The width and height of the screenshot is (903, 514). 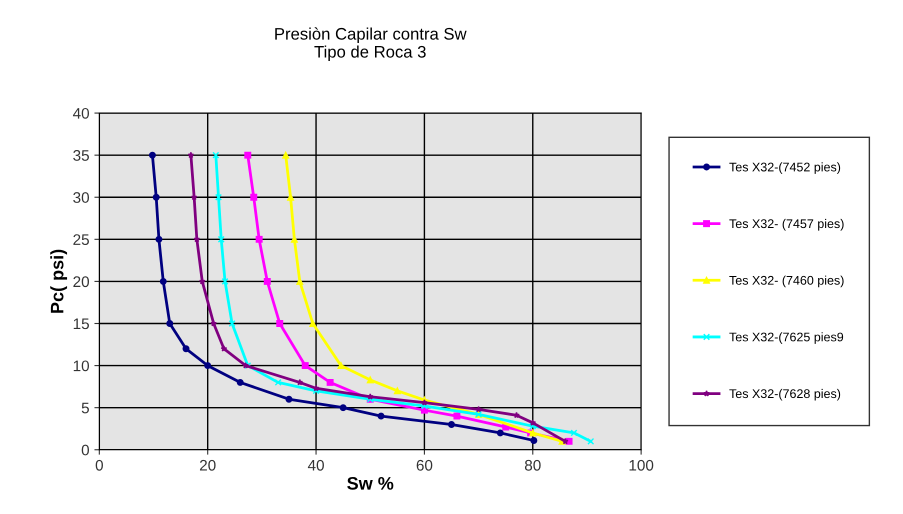 I want to click on legend-label: Tes X32- (7460 pies), so click(x=786, y=282).